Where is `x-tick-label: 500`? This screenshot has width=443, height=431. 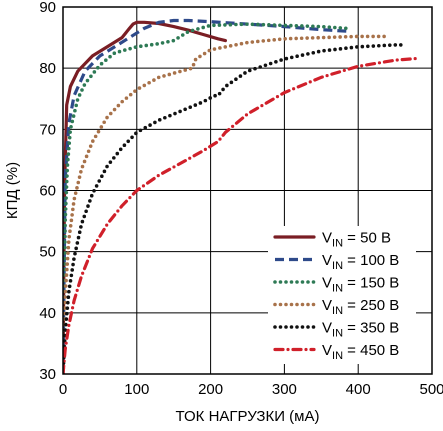
x-tick-label: 500 is located at coordinates (431, 389).